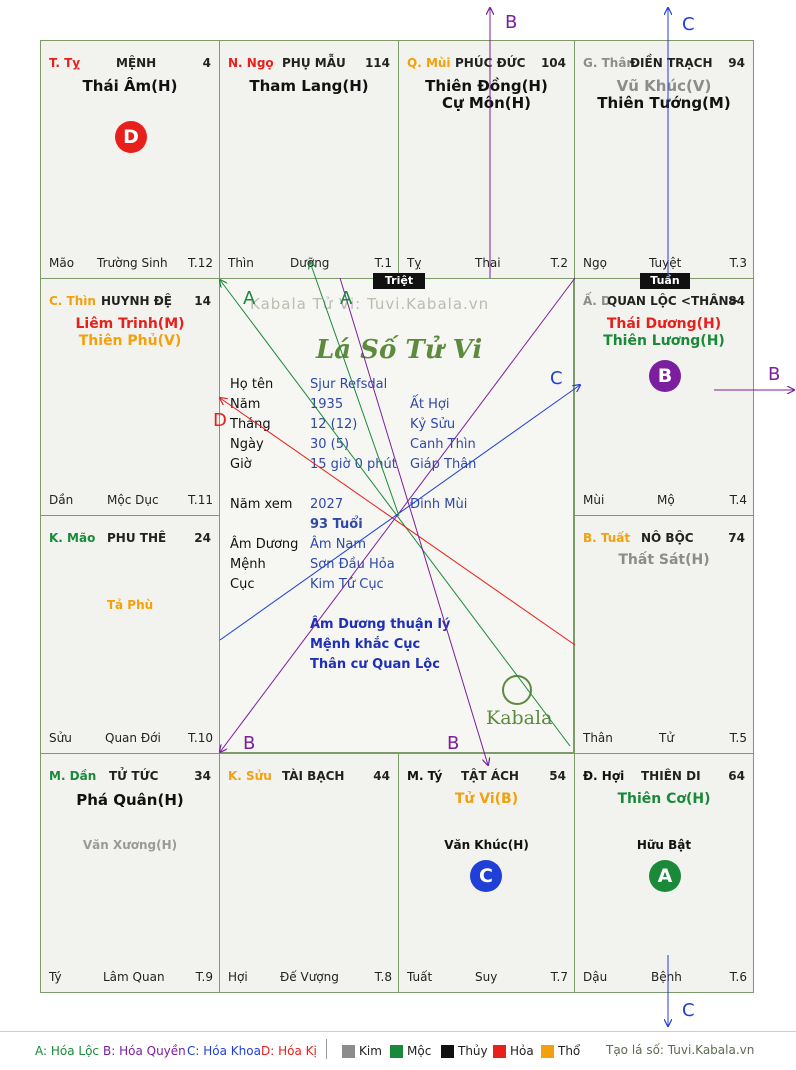 The width and height of the screenshot is (796, 1070). Describe the element at coordinates (383, 977) in the screenshot. I see `palace-bottom-right: T.8` at that location.